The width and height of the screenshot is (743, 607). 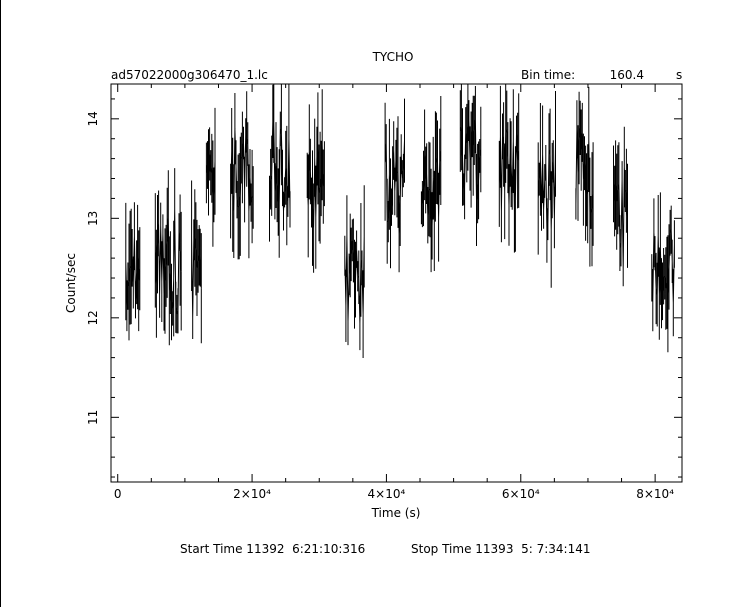 I want to click on y-axis-label: Count/sec, so click(x=71, y=283).